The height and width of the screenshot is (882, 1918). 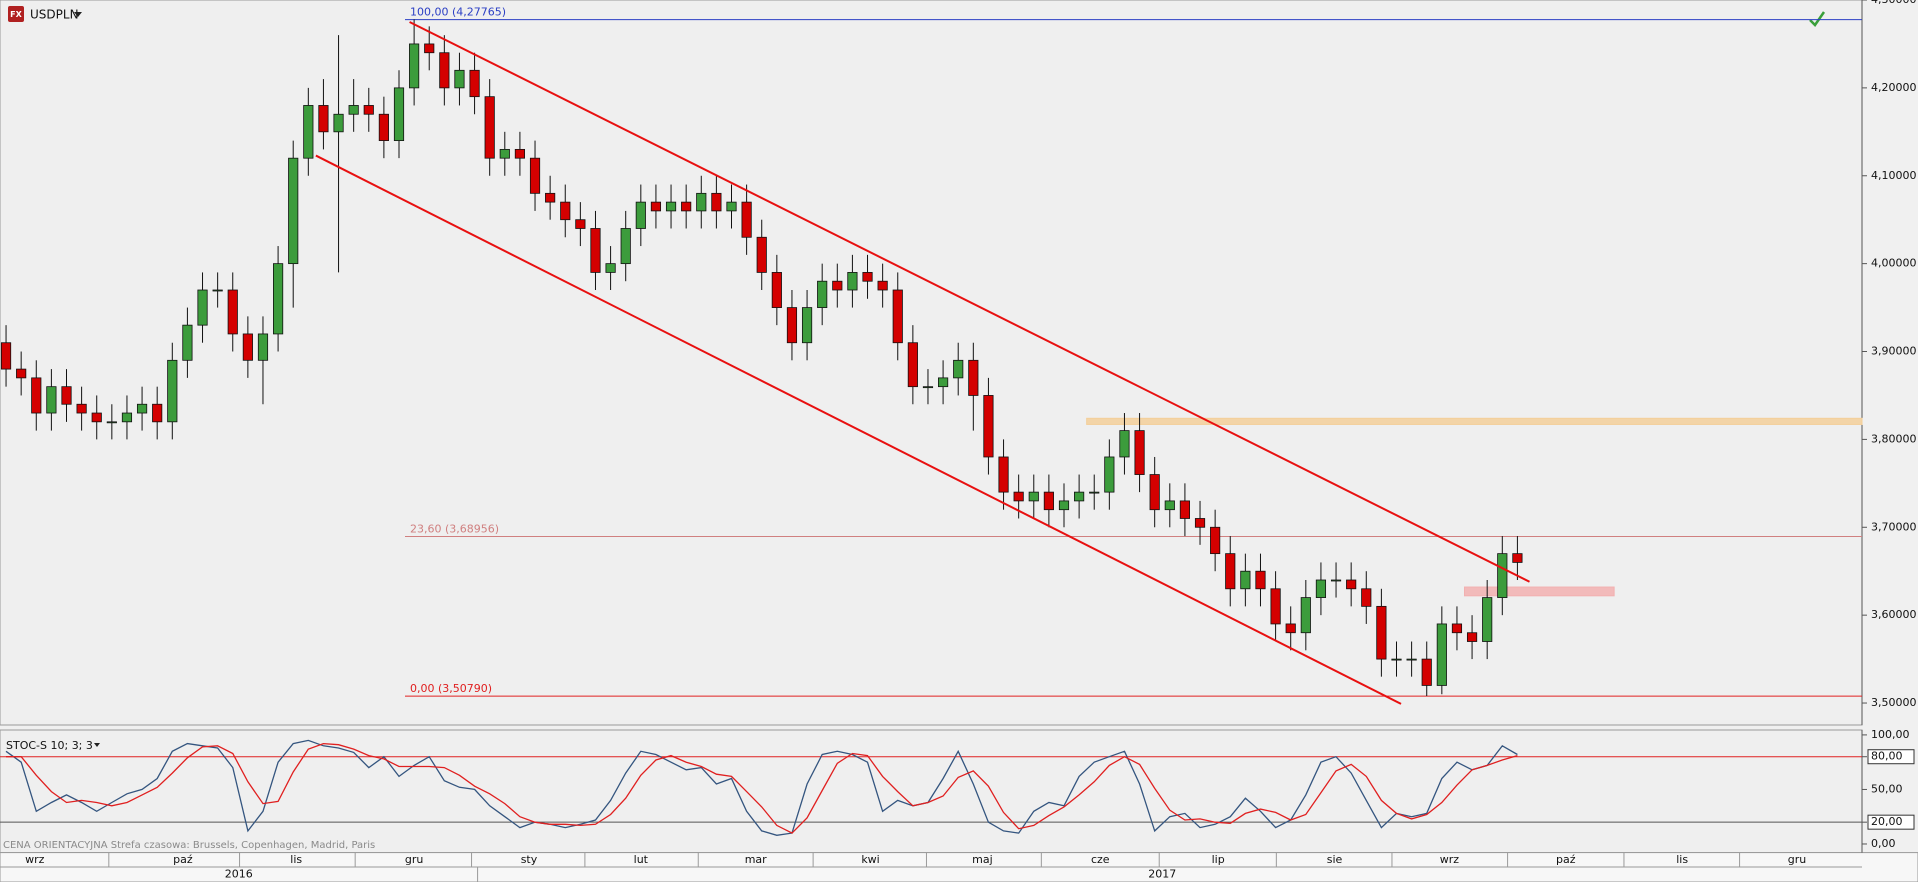 What do you see at coordinates (1894, 702) in the screenshot?
I see `y-tick-label: 3,50000` at bounding box center [1894, 702].